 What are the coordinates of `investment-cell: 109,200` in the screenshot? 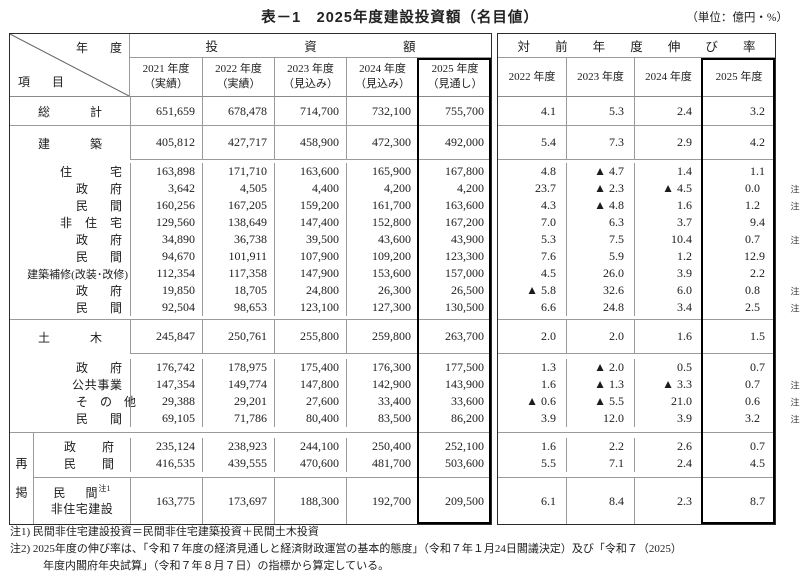 It's located at (382, 256).